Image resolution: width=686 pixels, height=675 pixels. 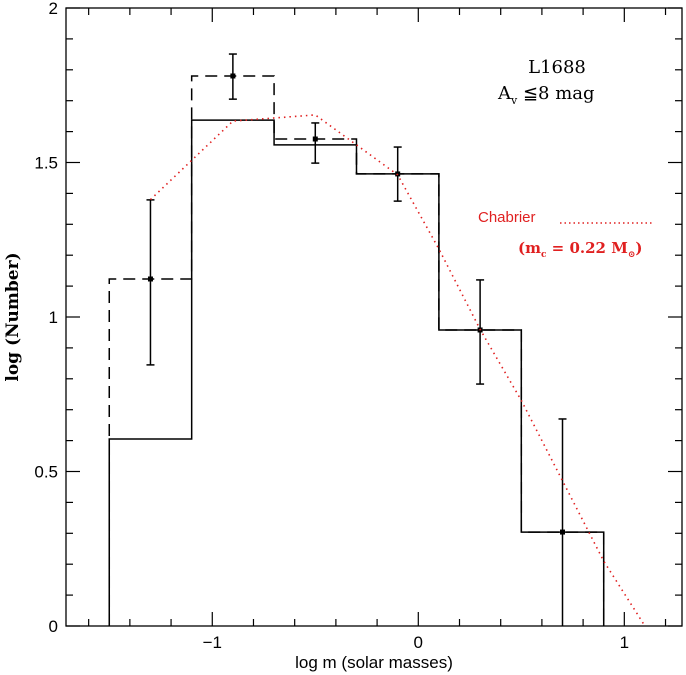 What do you see at coordinates (53, 317) in the screenshot?
I see `y-tick-label: 1` at bounding box center [53, 317].